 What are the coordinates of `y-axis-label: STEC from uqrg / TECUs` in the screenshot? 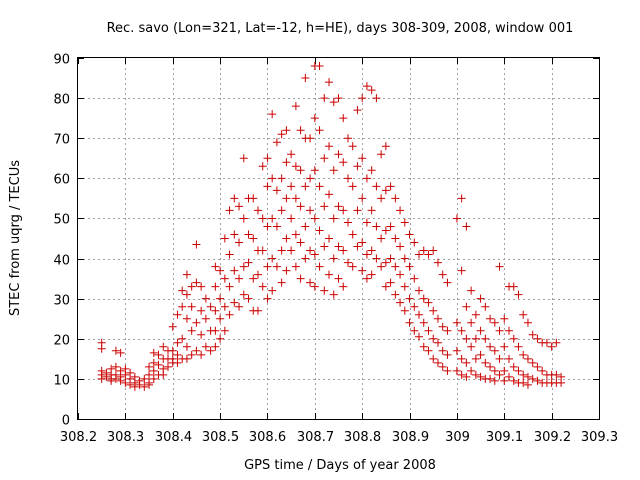 It's located at (15, 238).